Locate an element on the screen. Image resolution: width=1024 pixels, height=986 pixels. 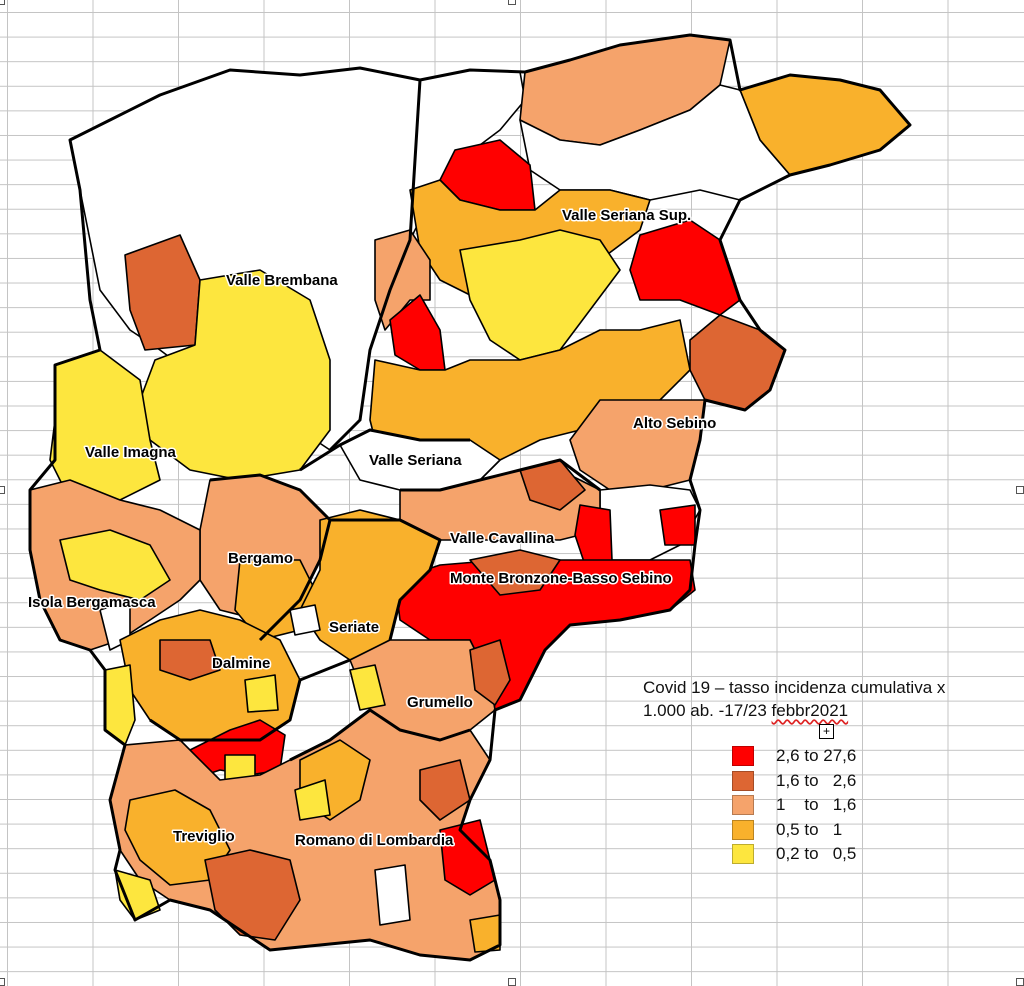
legend-item: 0,2 to 0,5 is located at coordinates (794, 854).